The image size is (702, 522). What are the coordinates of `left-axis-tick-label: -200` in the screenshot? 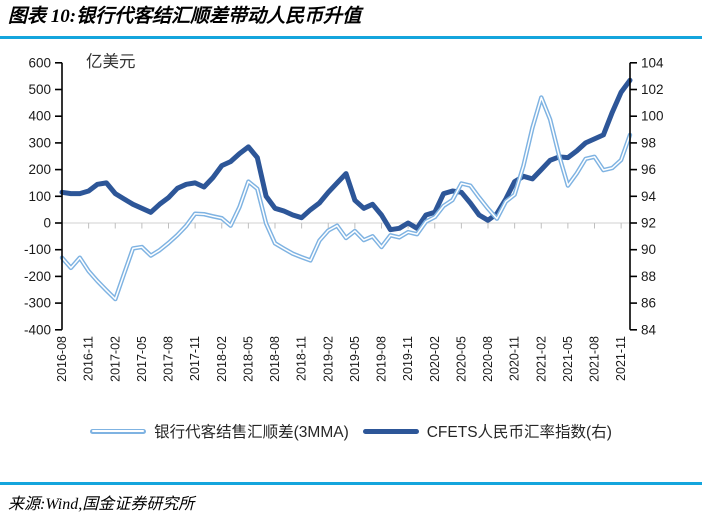 It's located at (37, 276).